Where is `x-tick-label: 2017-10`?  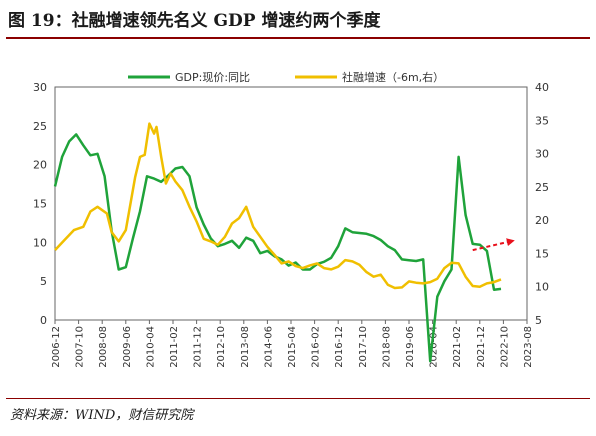
x-tick-label: 2017-10 is located at coordinates (363, 347).